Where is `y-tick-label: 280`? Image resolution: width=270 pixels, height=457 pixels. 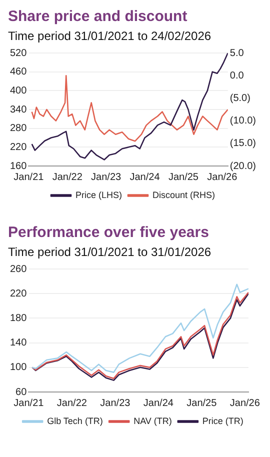
y-tick-label: 280 is located at coordinates (19, 128).